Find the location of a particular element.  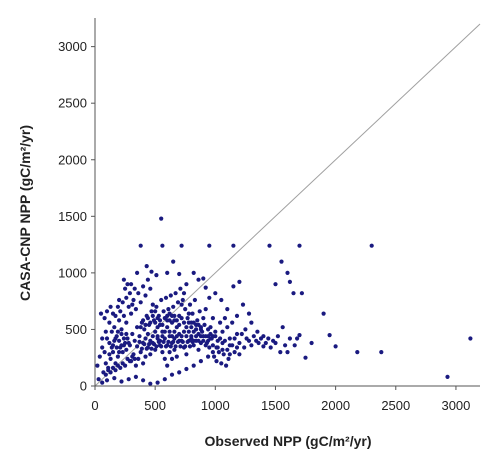

x-tick-label: 1000 is located at coordinates (215, 405).